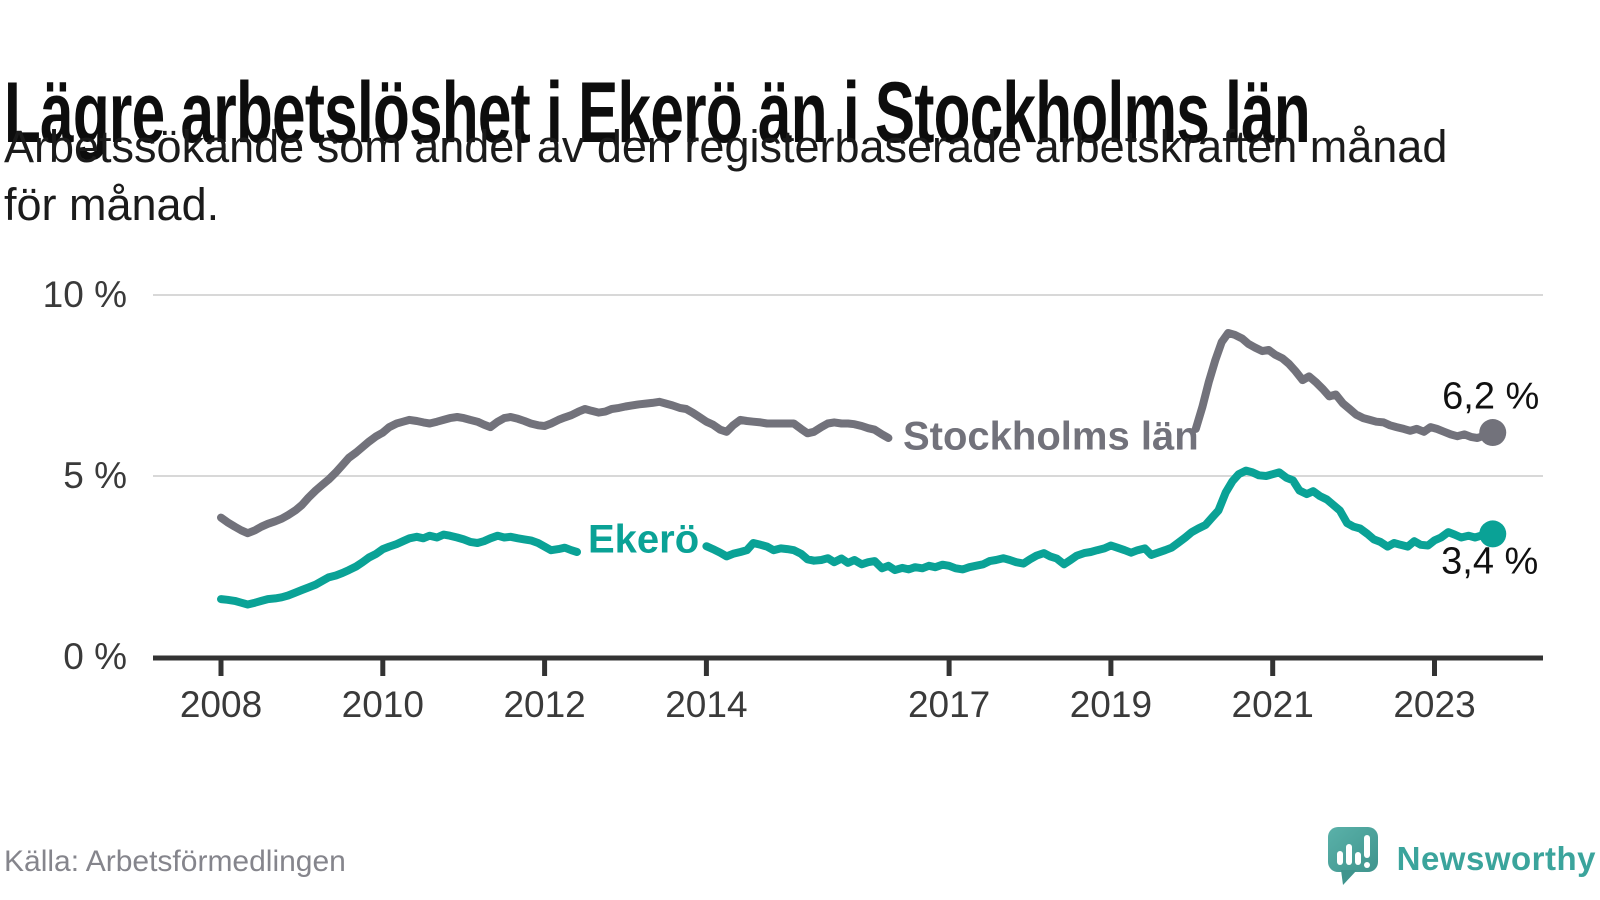 The image size is (1600, 900). I want to click on series-line-1-eker-, so click(399, 569).